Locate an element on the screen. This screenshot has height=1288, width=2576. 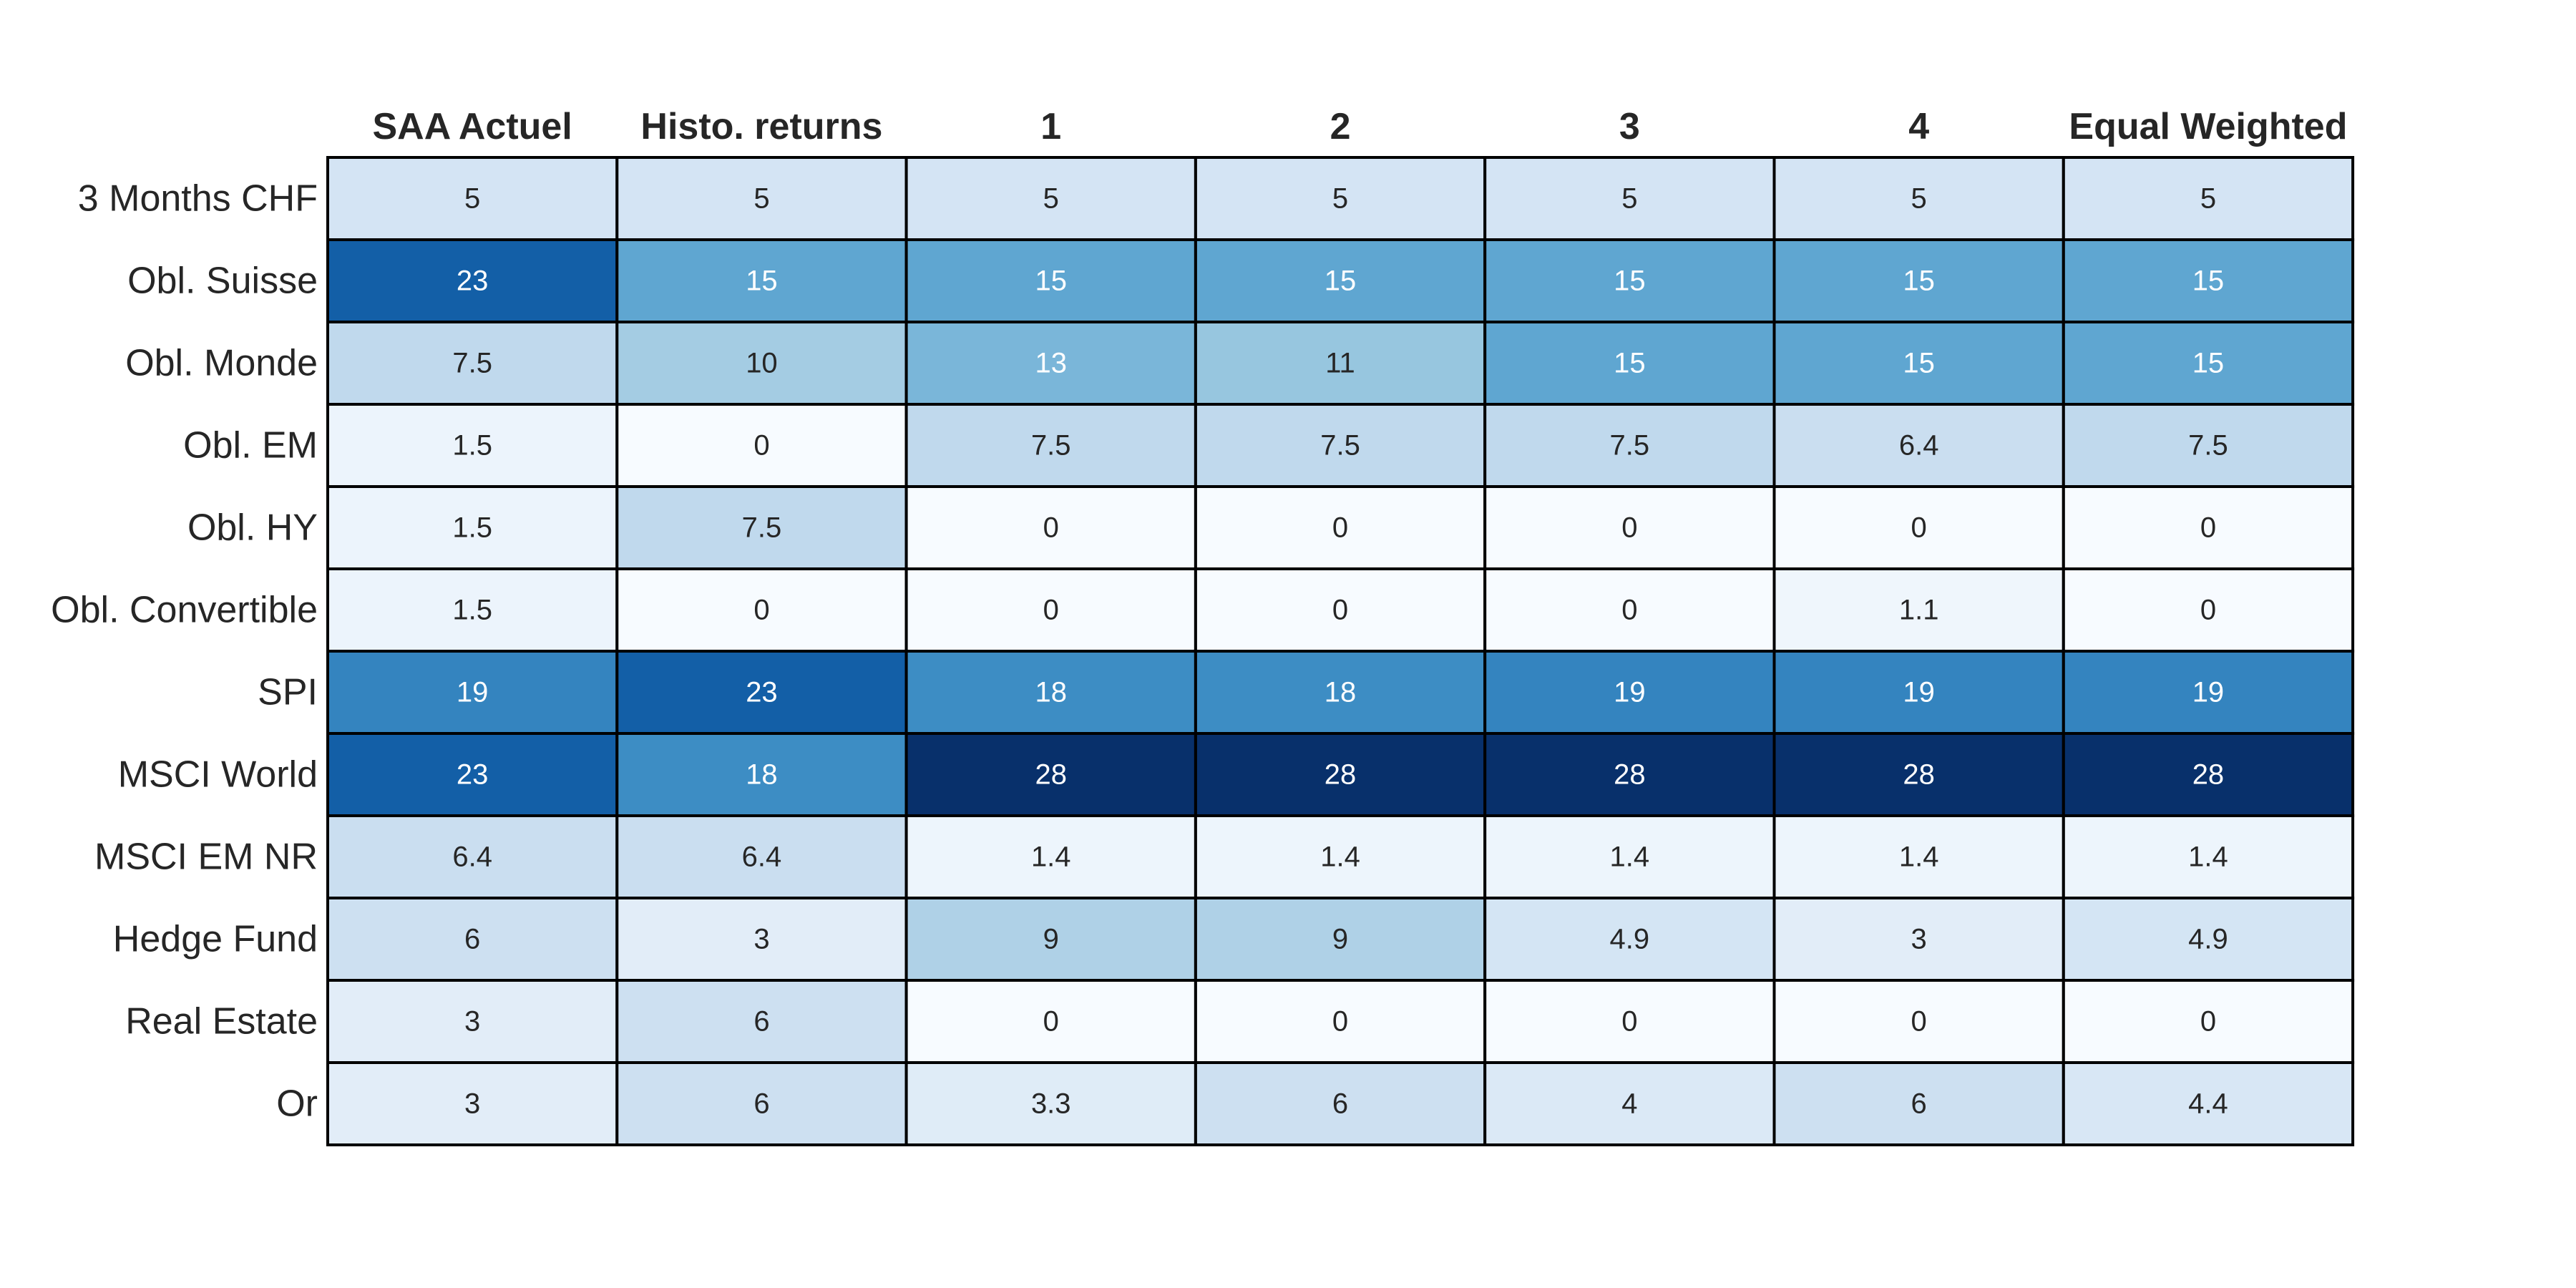
row-label: Or is located at coordinates (297, 1104).